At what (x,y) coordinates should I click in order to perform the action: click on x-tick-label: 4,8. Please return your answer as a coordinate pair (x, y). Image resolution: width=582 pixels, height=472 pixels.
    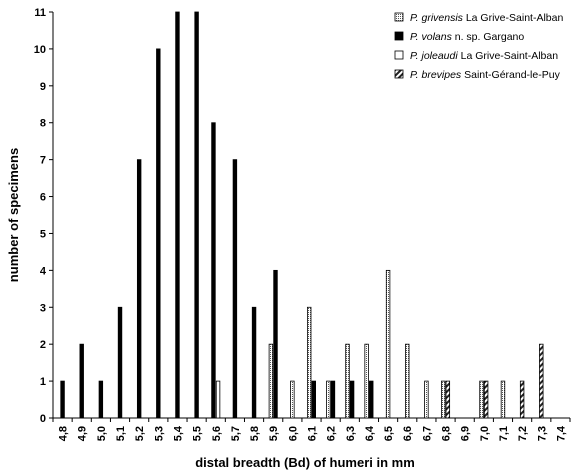
    Looking at the image, I should click on (64, 433).